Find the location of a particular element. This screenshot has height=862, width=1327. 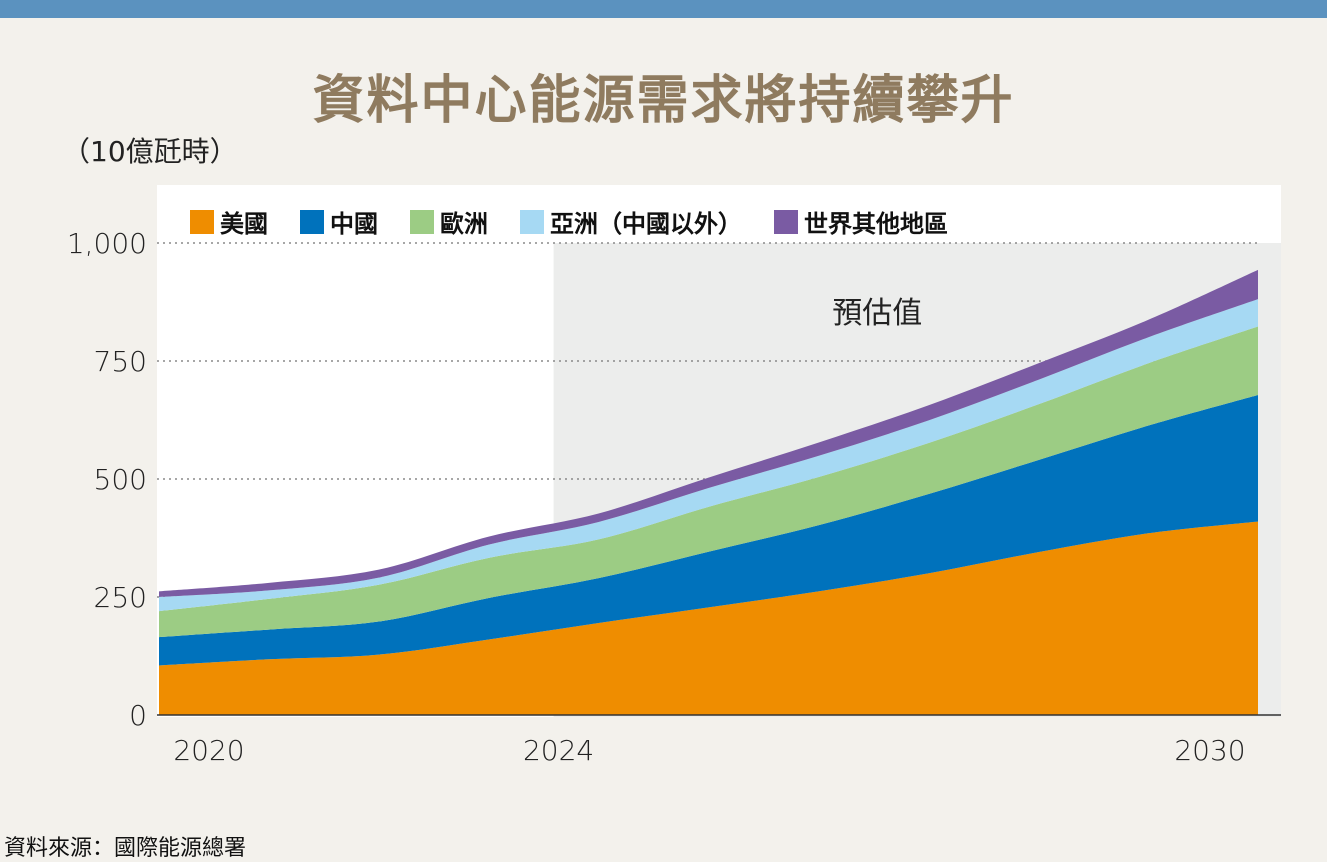

y-tick-label: 250 is located at coordinates (120, 597).